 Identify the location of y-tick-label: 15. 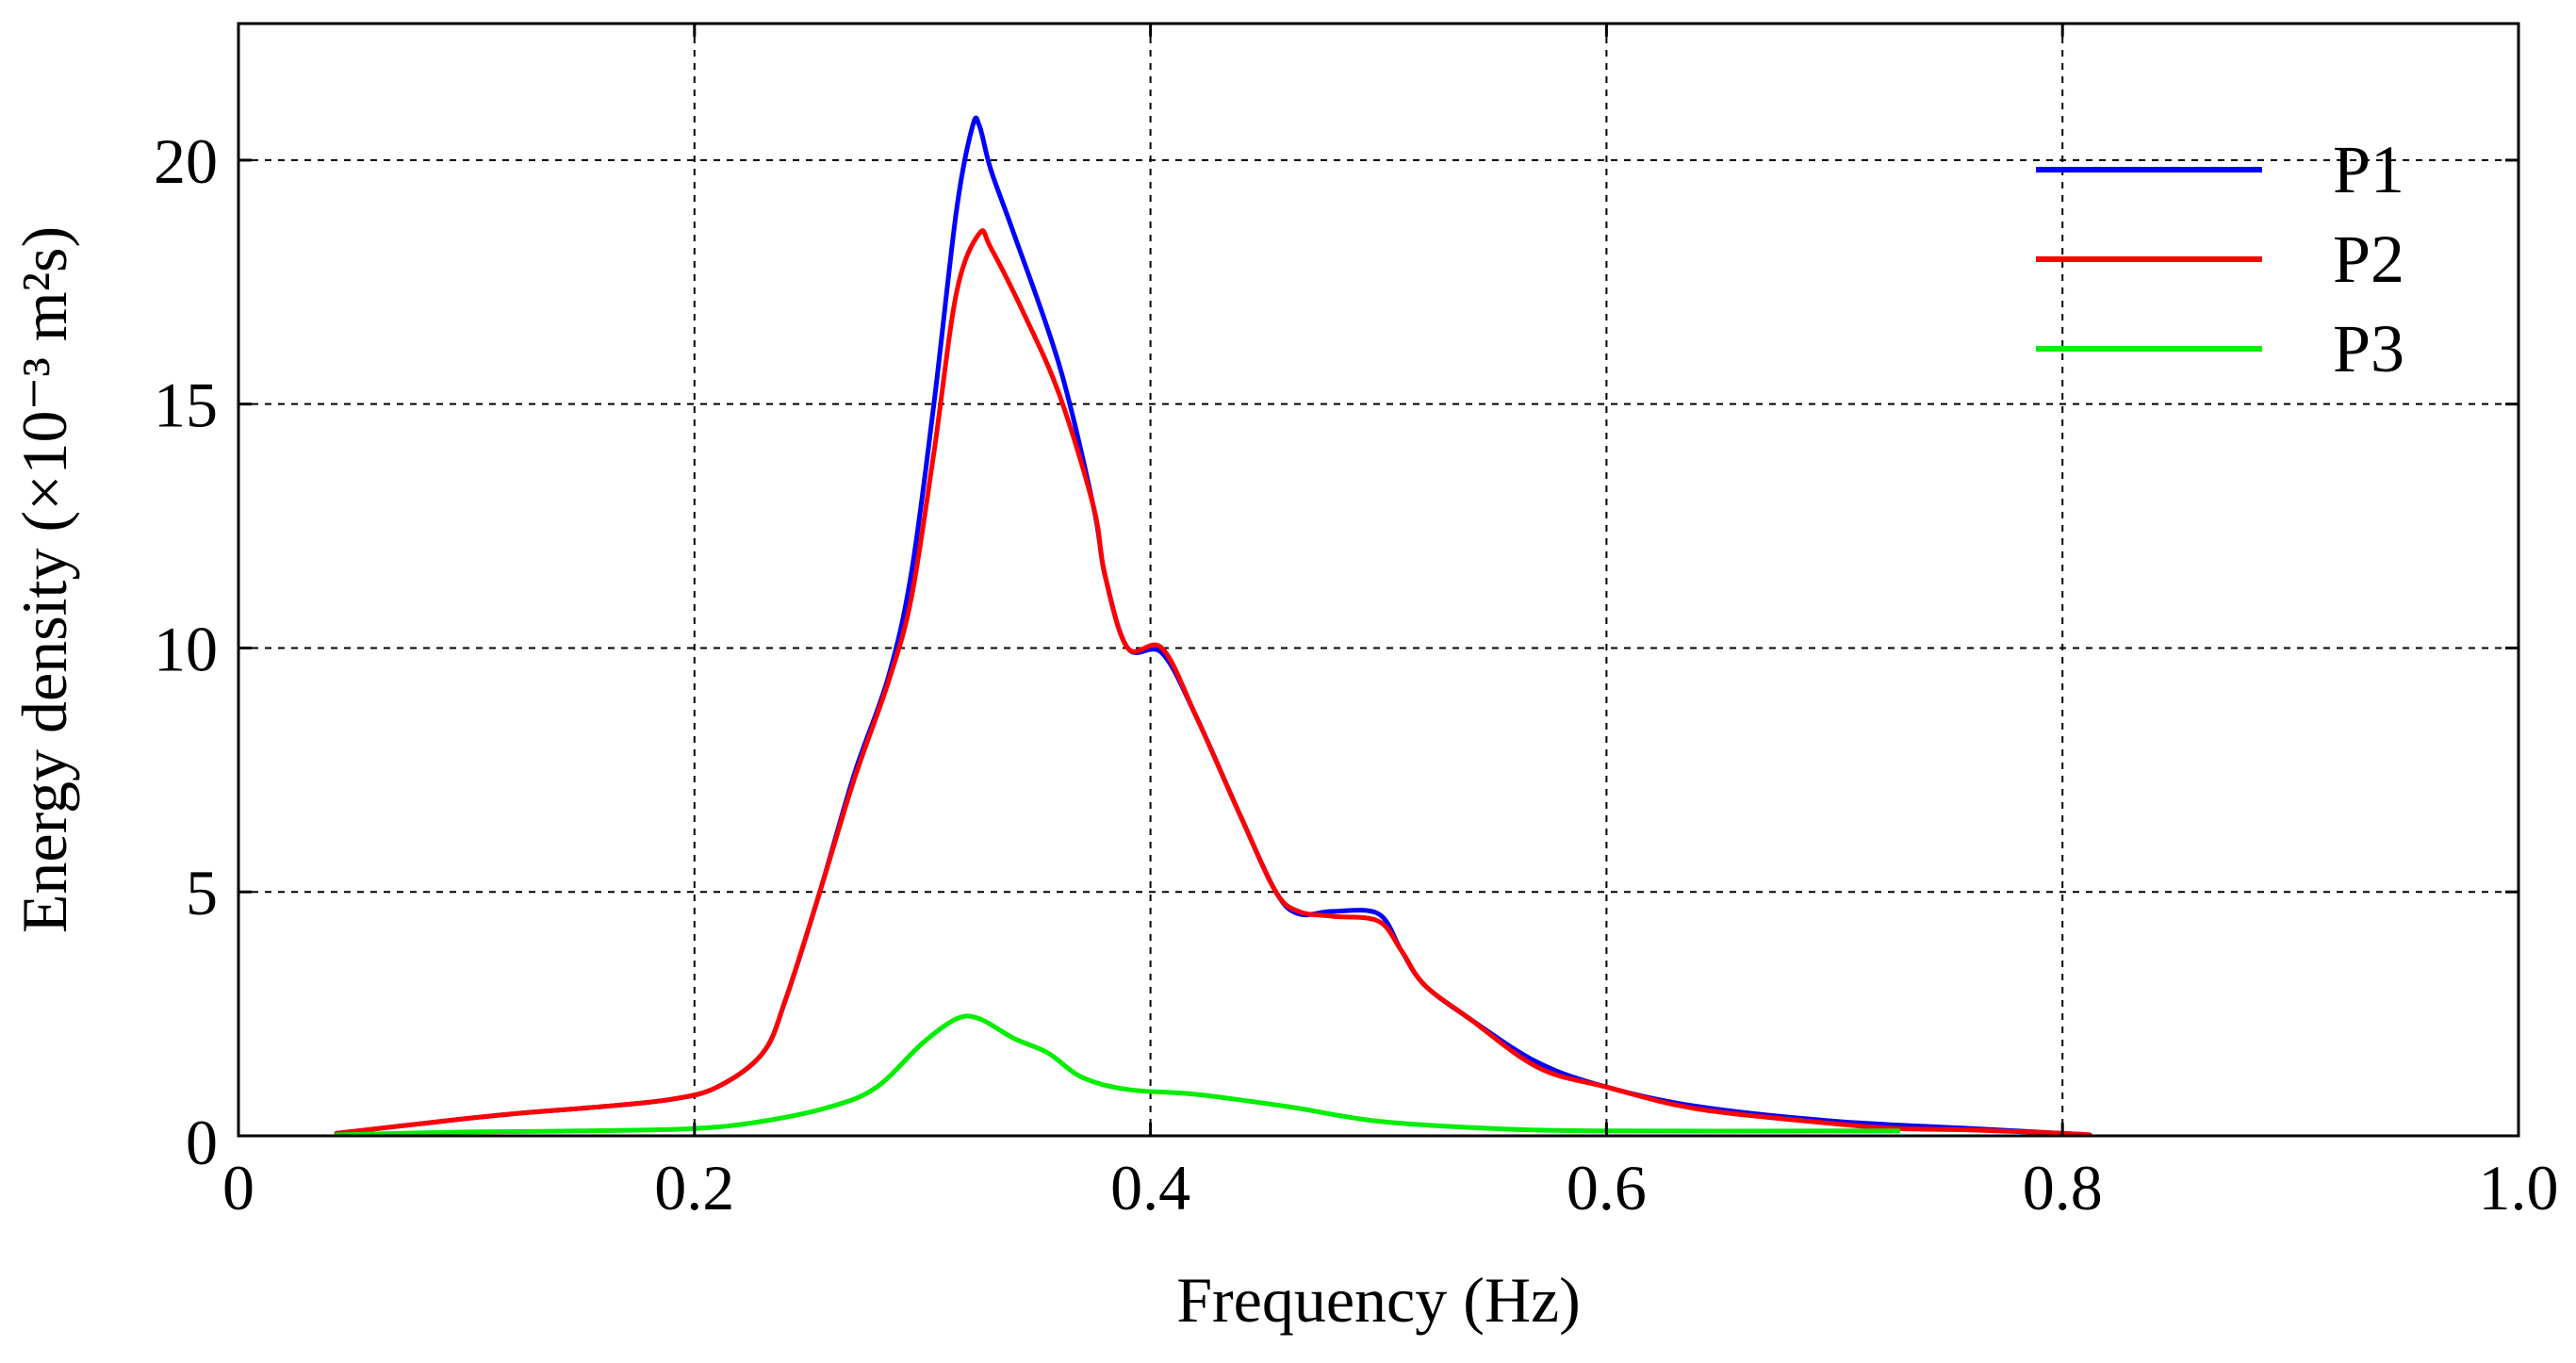
(186, 405).